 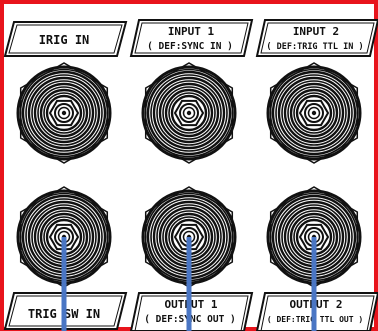 I want to click on label-input-2: INPUT 2, so click(x=316, y=31).